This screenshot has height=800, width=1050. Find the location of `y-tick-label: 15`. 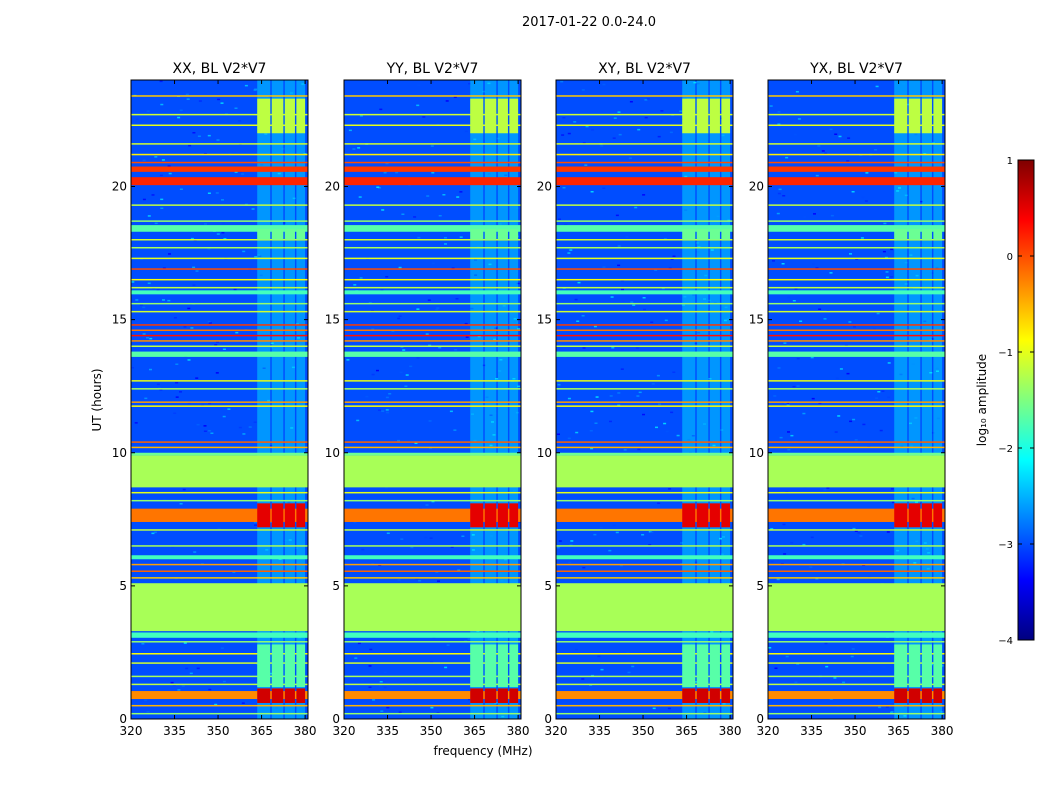

y-tick-label: 15 is located at coordinates (756, 320).